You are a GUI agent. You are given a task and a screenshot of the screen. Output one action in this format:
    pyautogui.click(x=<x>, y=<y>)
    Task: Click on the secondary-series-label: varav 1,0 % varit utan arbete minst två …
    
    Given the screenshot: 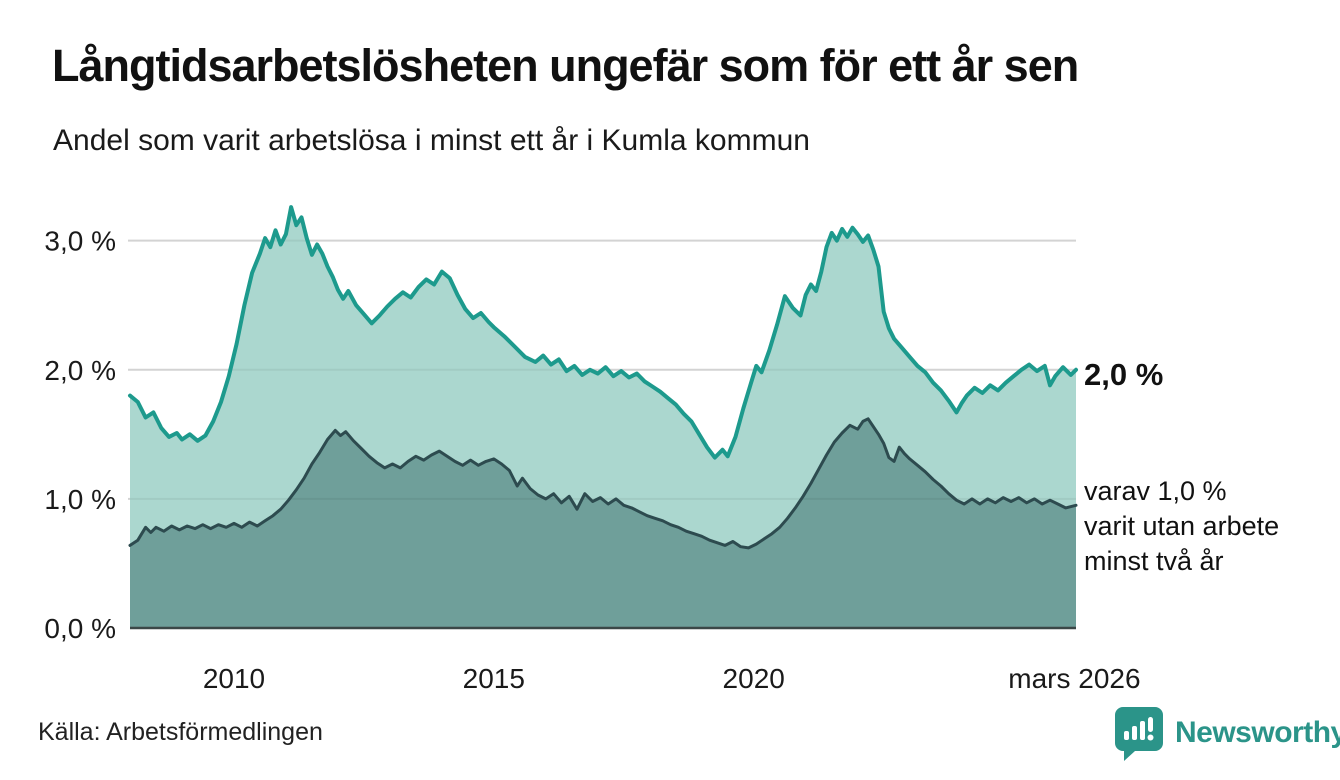 What is the action you would take?
    pyautogui.click(x=1181, y=526)
    